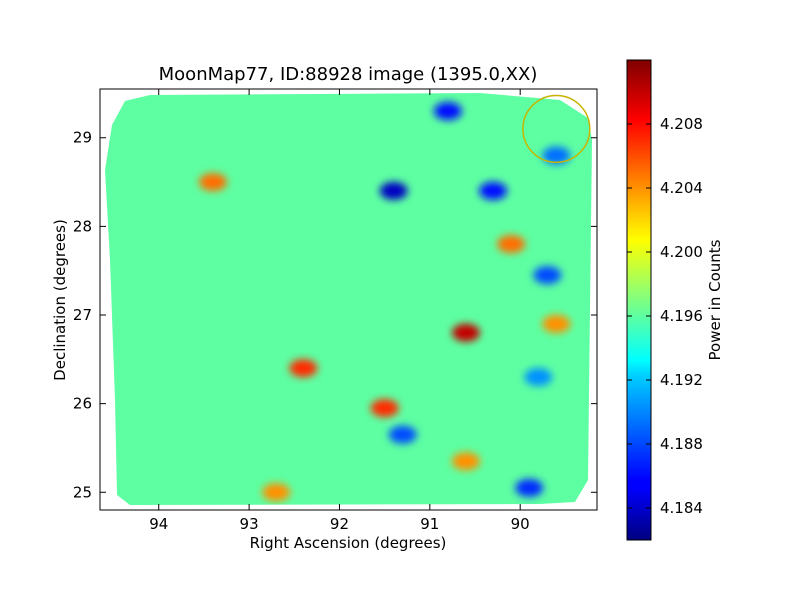  I want to click on x-tick-label: 90, so click(520, 524).